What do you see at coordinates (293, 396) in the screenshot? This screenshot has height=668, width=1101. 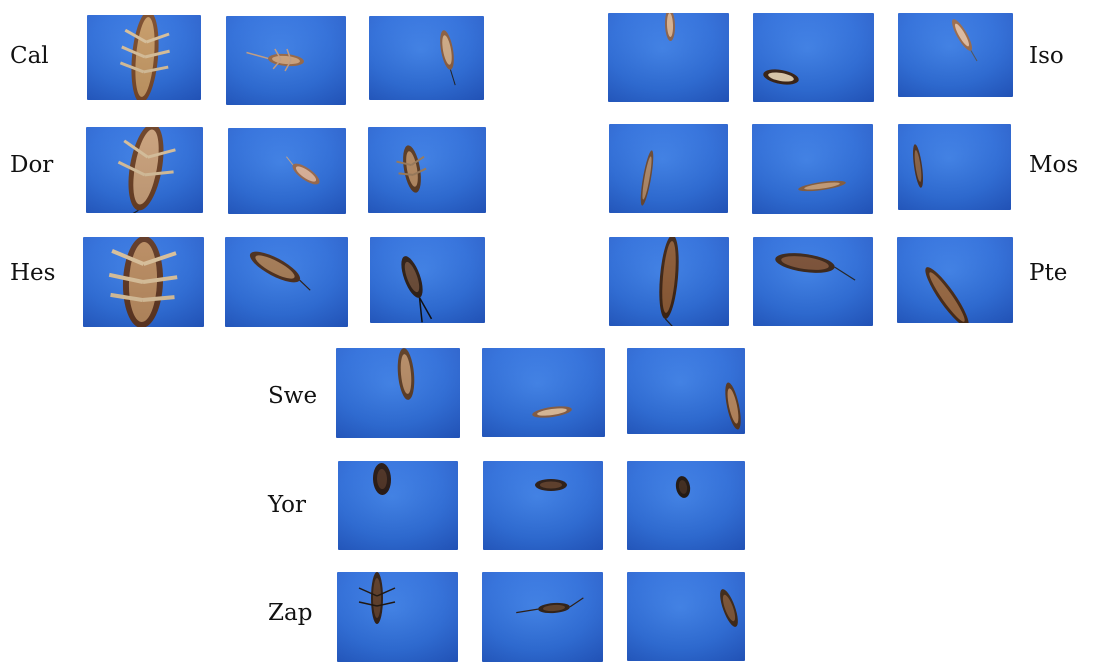 I see `label-swe: Swe` at bounding box center [293, 396].